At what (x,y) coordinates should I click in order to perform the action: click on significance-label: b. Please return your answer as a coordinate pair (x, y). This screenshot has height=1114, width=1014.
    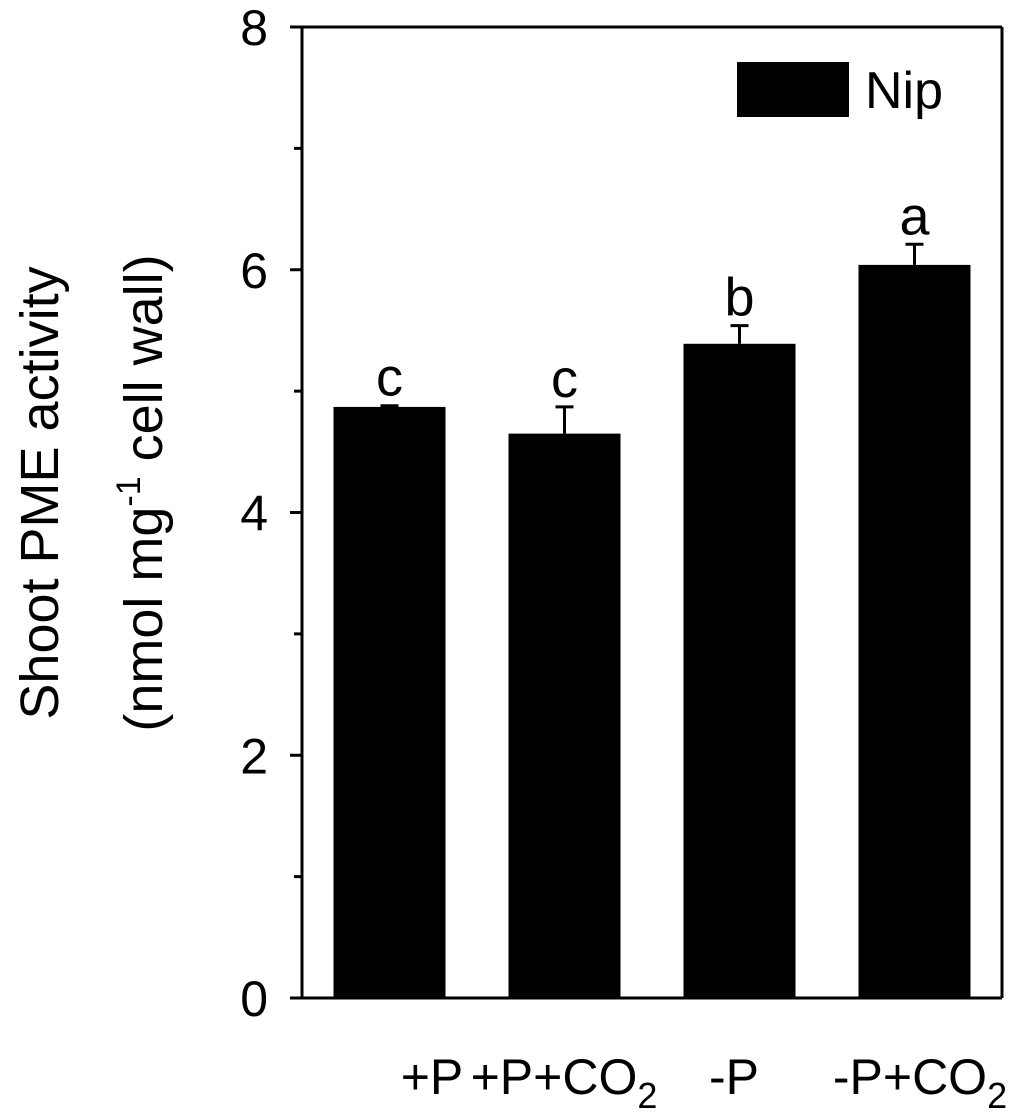
    Looking at the image, I should click on (739, 298).